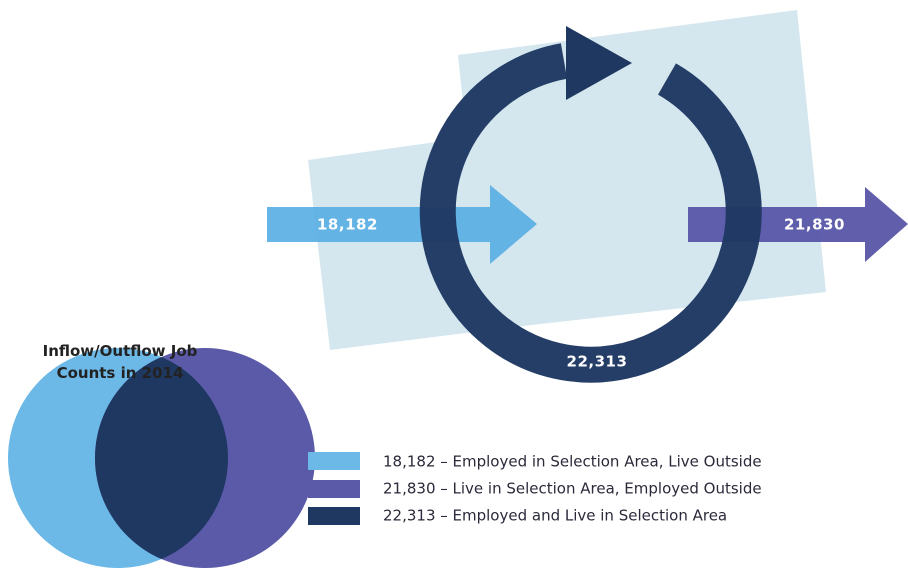 Image resolution: width=908 pixels, height=569 pixels. What do you see at coordinates (402, 224) in the screenshot?
I see `inflow-arrow` at bounding box center [402, 224].